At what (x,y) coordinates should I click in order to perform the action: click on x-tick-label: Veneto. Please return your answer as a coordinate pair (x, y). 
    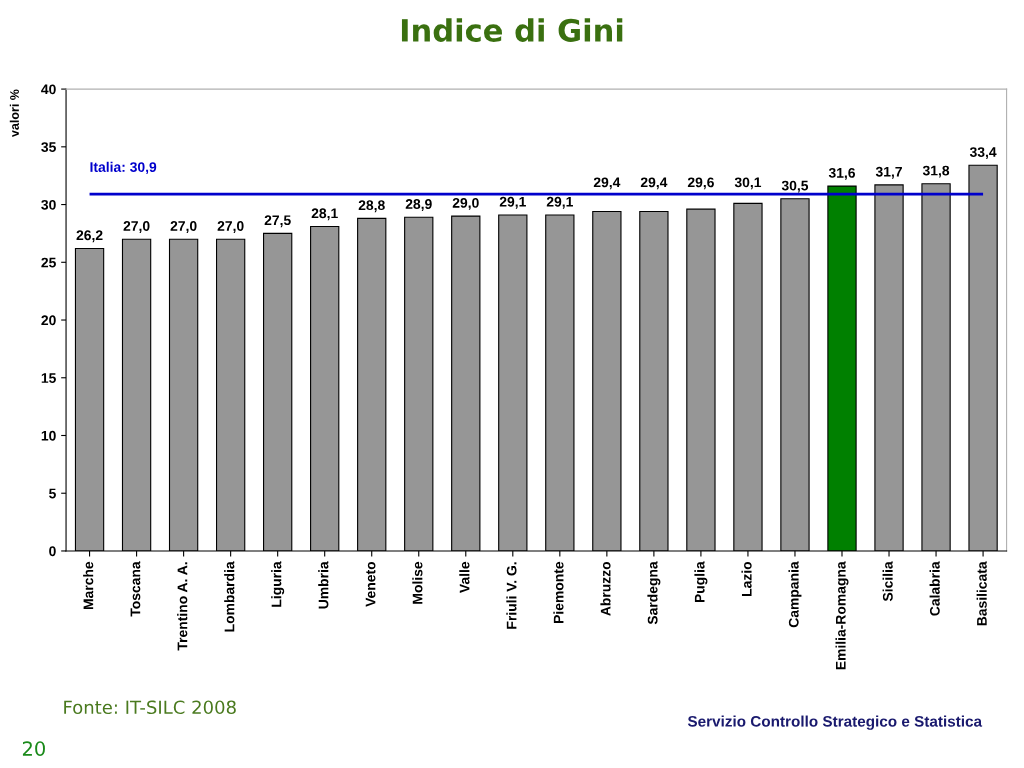
    Looking at the image, I should click on (370, 584).